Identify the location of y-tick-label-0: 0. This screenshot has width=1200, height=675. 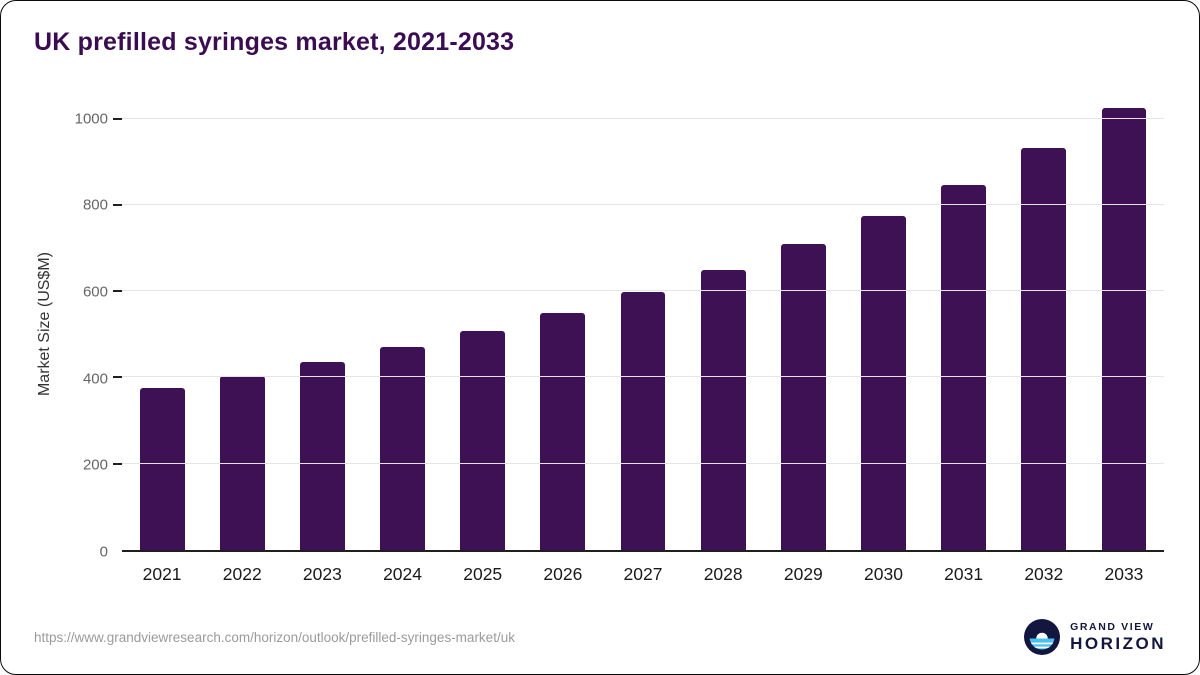
(103, 552).